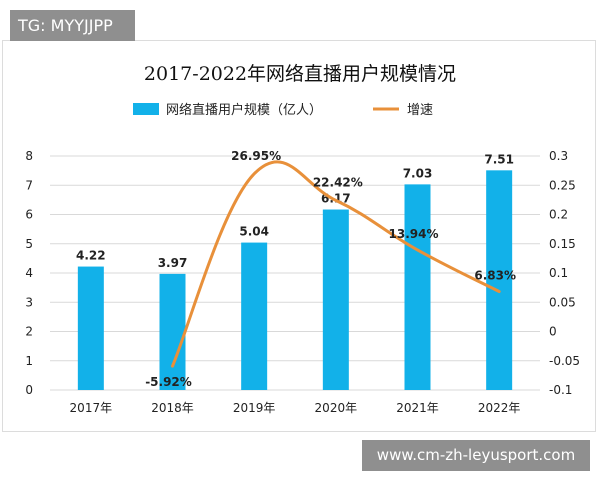  I want to click on legend-line-label: 增速, so click(420, 110).